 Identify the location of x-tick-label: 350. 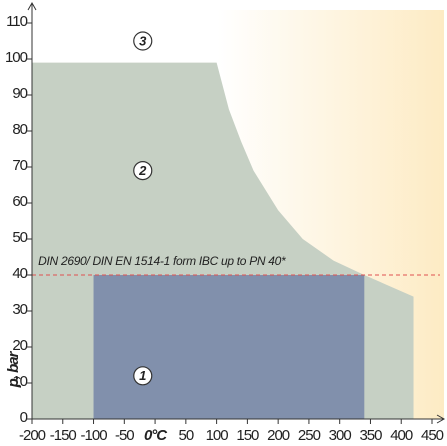
(370, 435).